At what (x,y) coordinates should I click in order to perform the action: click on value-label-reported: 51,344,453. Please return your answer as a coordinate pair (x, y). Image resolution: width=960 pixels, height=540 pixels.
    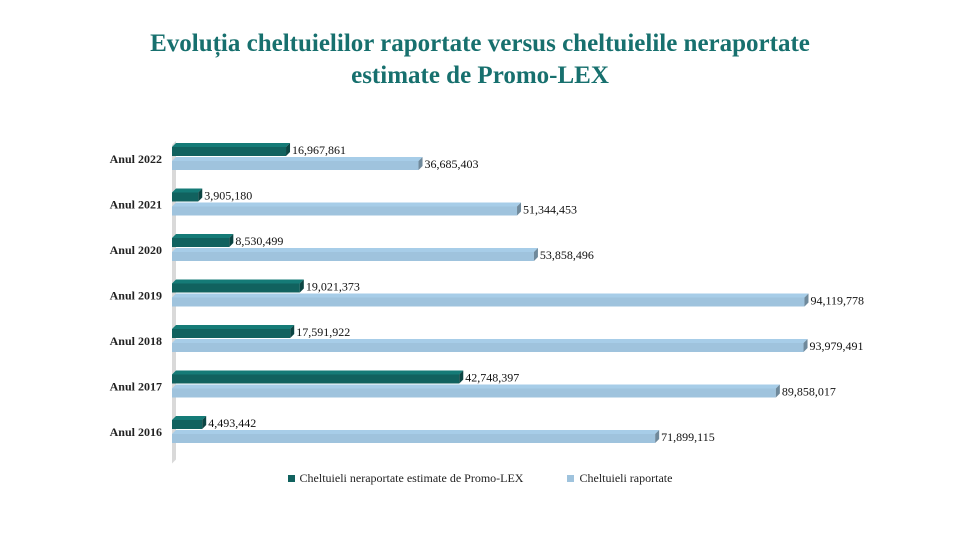
    Looking at the image, I should click on (550, 210).